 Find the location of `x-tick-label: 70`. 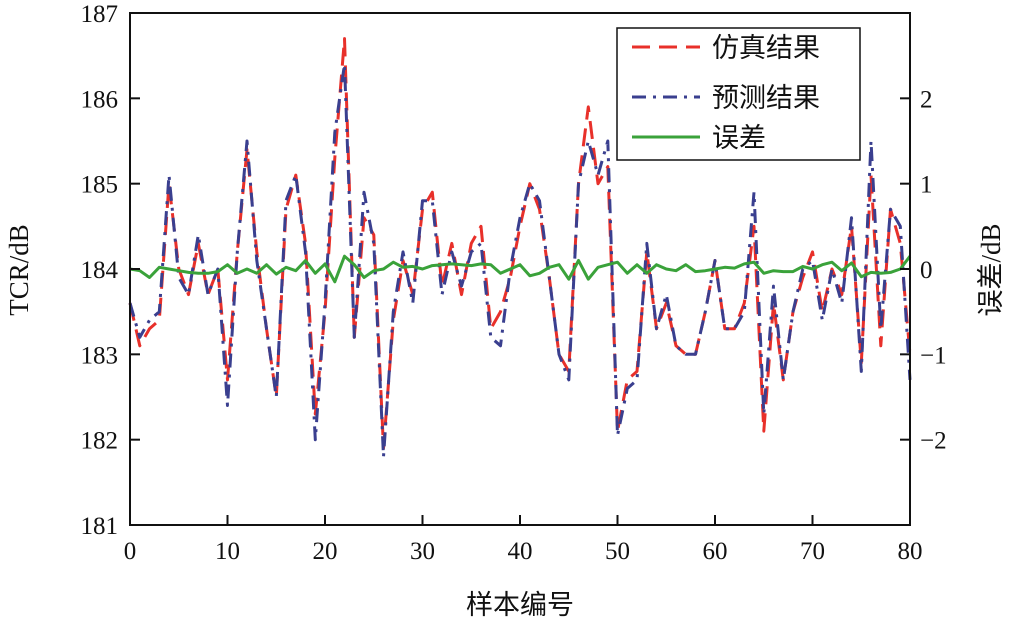

x-tick-label: 70 is located at coordinates (812, 551).